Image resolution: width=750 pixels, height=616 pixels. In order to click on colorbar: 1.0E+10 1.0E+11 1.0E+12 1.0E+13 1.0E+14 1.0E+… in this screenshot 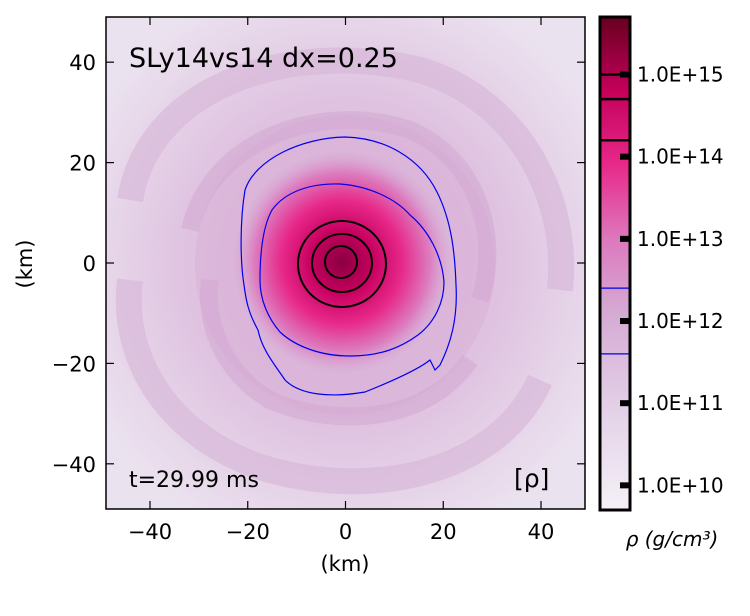, I will do `click(661, 283)`.